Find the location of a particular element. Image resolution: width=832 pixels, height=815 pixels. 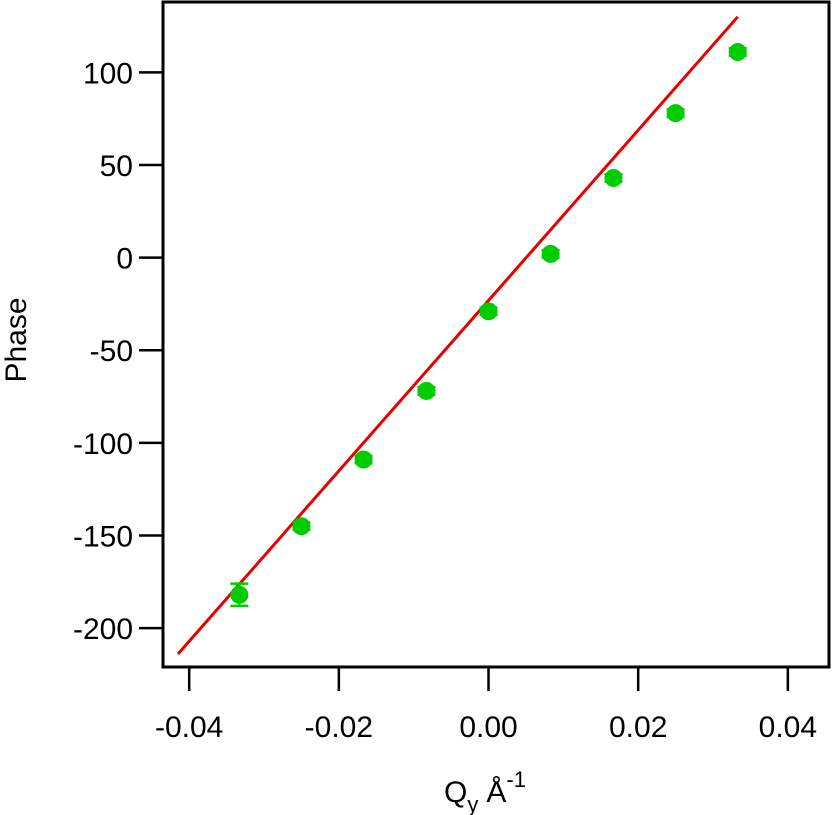

y-tick-label: -150 is located at coordinates (103, 536).